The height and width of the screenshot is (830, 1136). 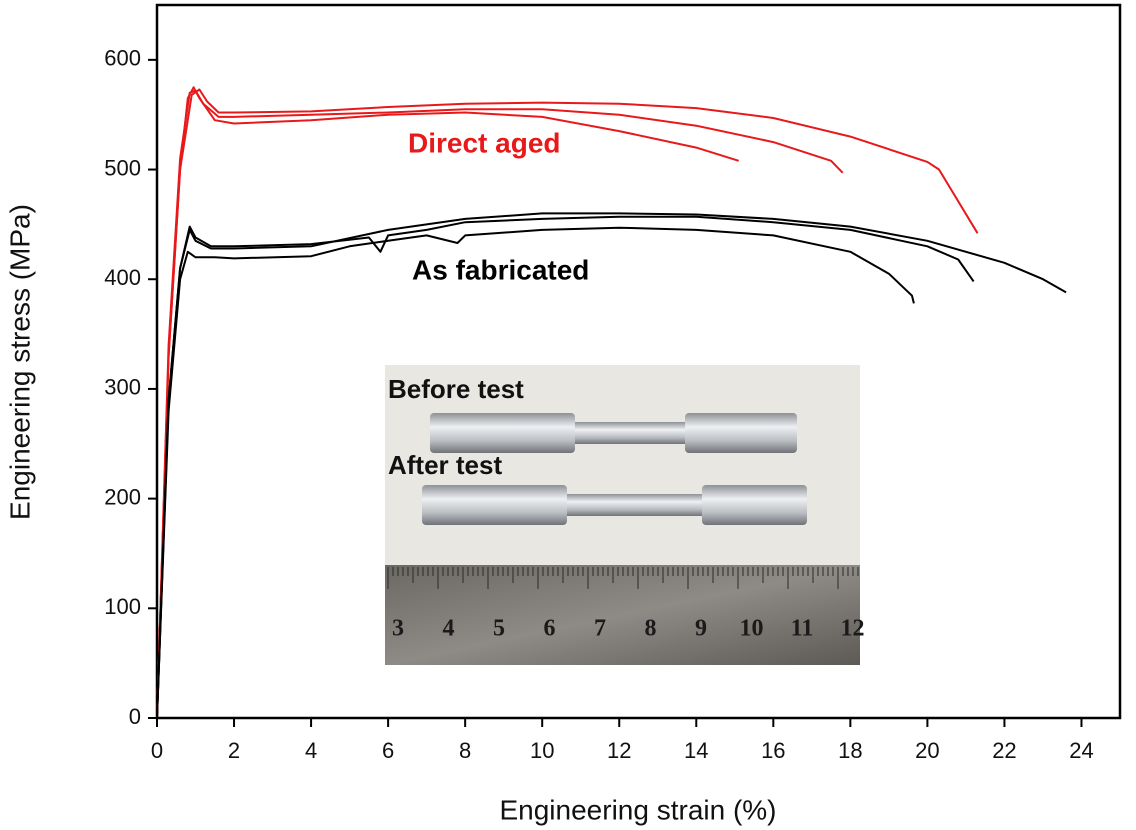 I want to click on ruler-number: 8, so click(x=651, y=629).